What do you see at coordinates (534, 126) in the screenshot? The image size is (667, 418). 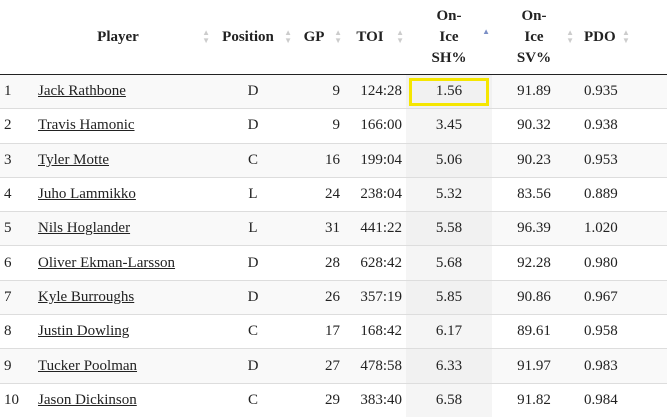 I see `sv-cell: 90.32` at bounding box center [534, 126].